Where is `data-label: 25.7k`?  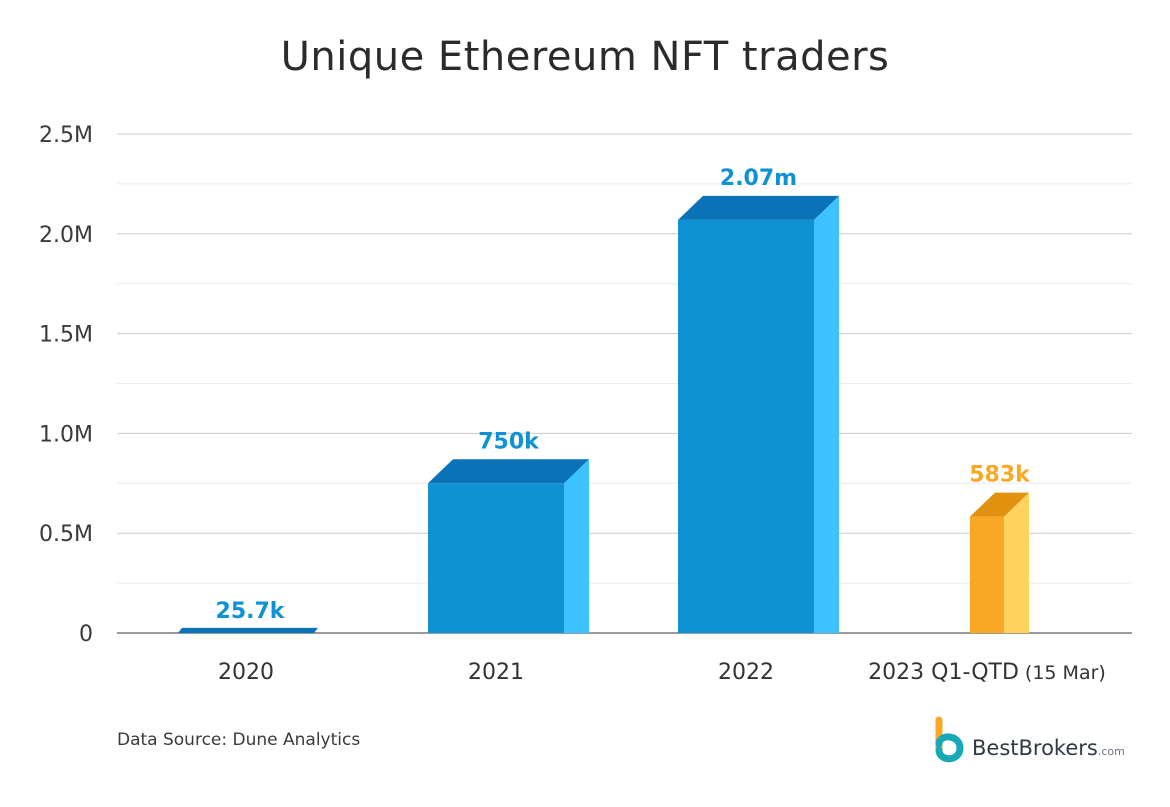 data-label: 25.7k is located at coordinates (251, 611).